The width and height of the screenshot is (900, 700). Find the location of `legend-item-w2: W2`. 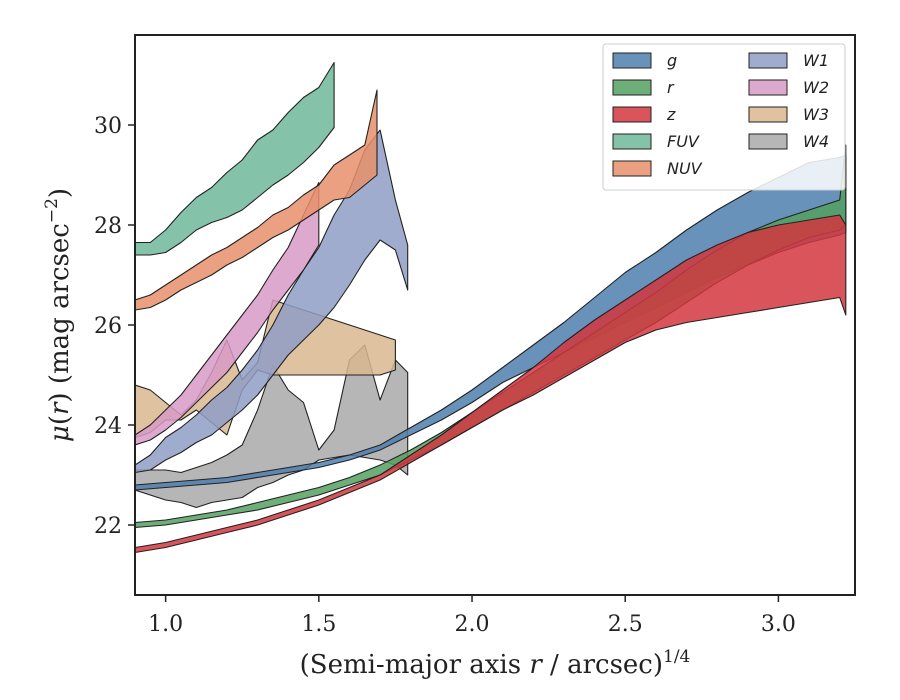

legend-item-w2: W2 is located at coordinates (788, 87).